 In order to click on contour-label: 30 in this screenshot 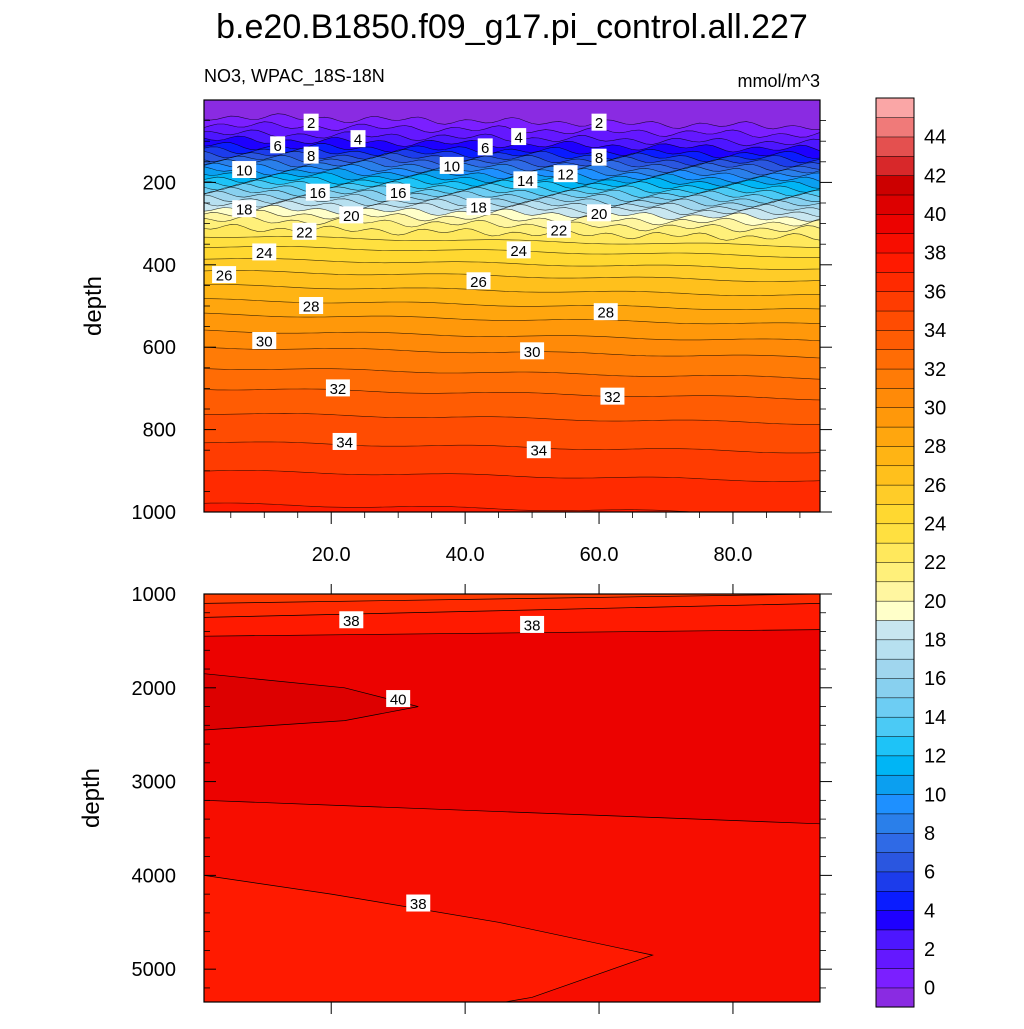, I will do `click(264, 341)`.